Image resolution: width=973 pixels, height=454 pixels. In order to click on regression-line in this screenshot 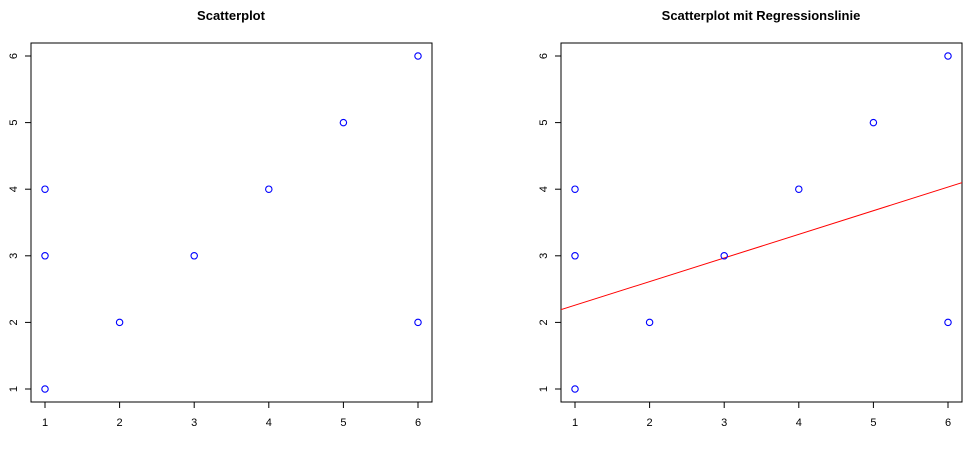, I will do `click(761, 246)`.